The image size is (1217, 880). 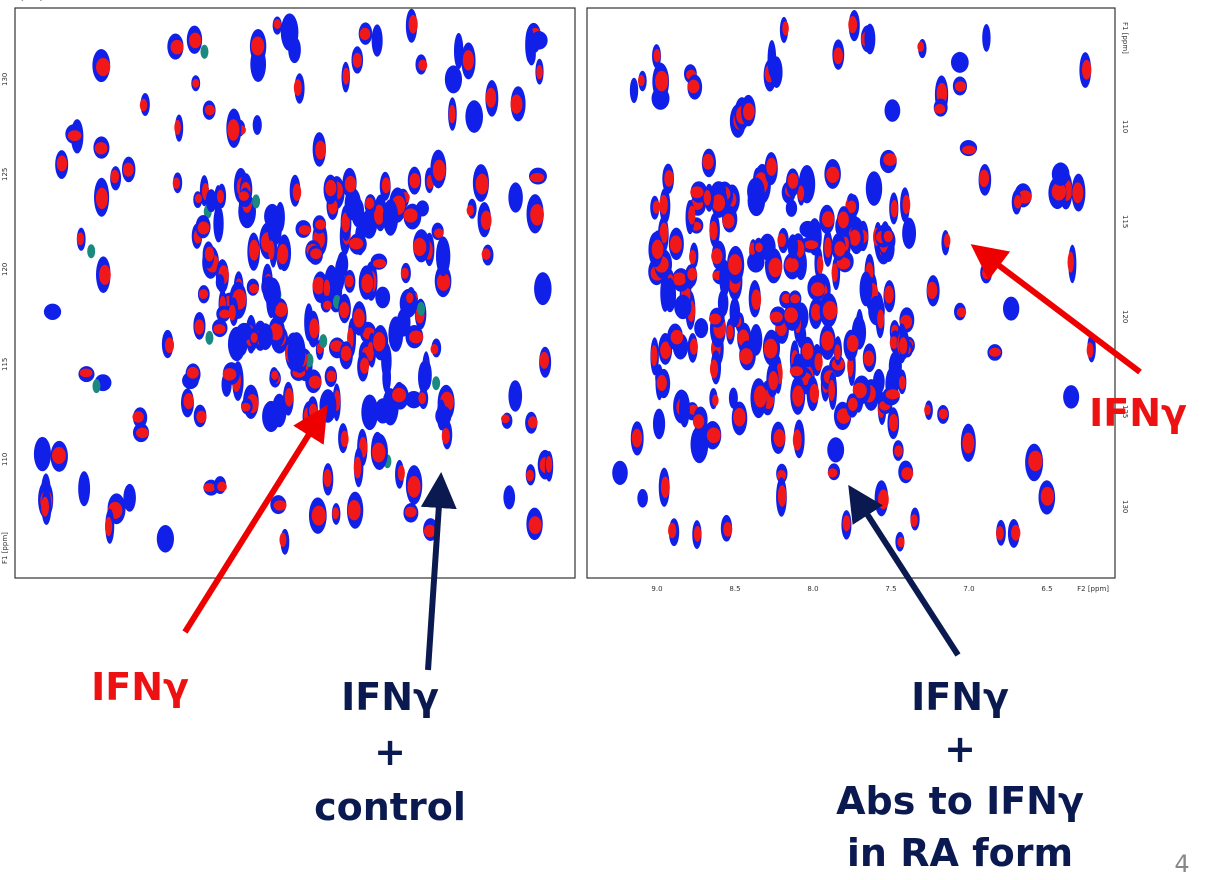 I want to click on arrow, so click(x=255, y=519).